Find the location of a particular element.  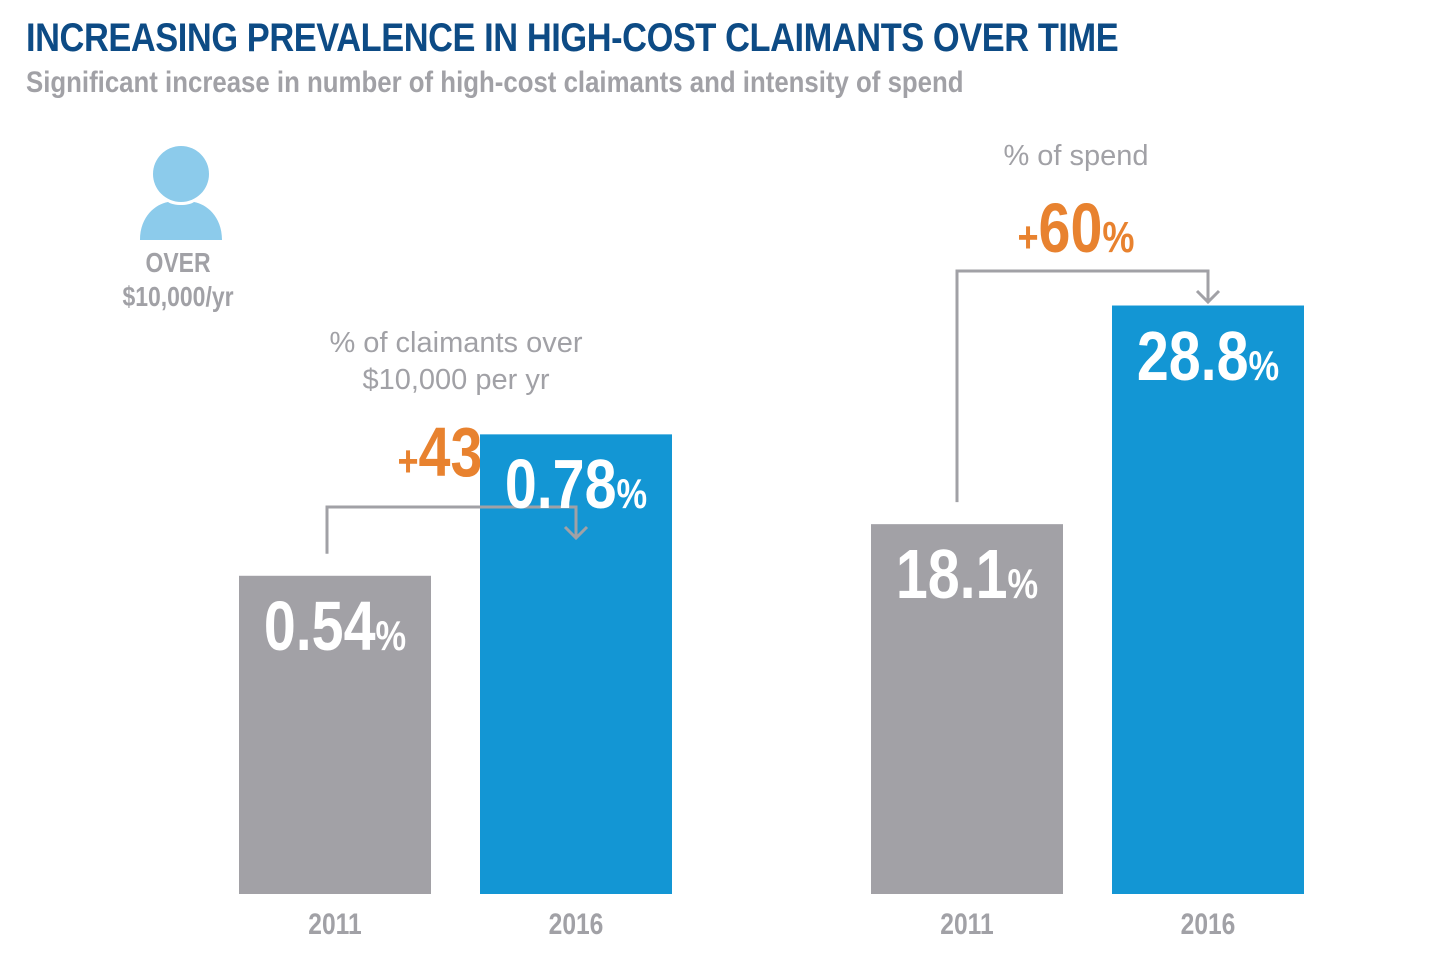

icon-label-amount: $10,000/yr is located at coordinates (178, 296).